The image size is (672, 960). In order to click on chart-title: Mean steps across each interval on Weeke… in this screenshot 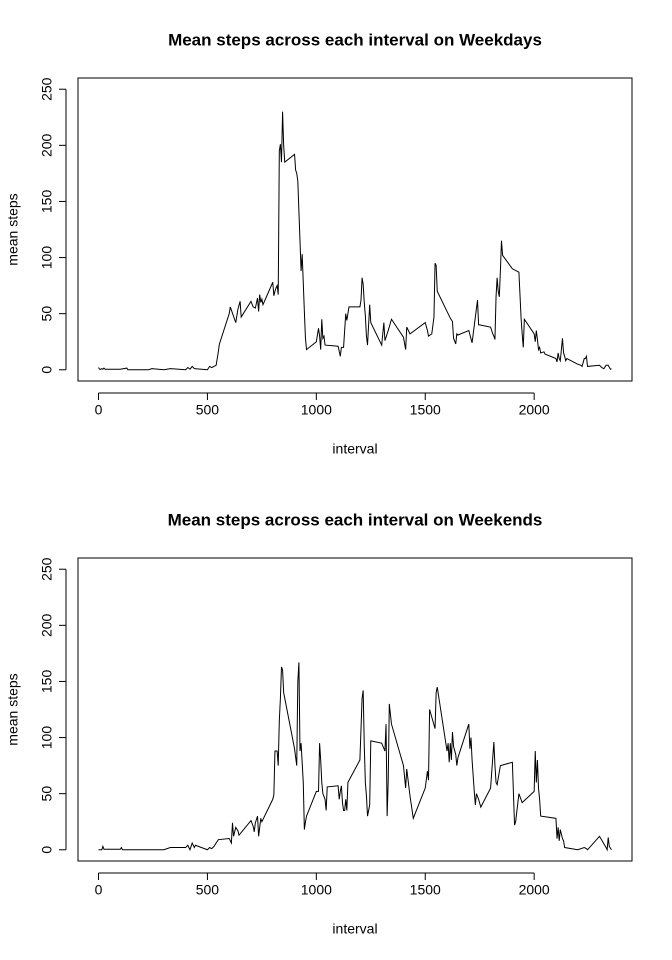, I will do `click(355, 519)`.